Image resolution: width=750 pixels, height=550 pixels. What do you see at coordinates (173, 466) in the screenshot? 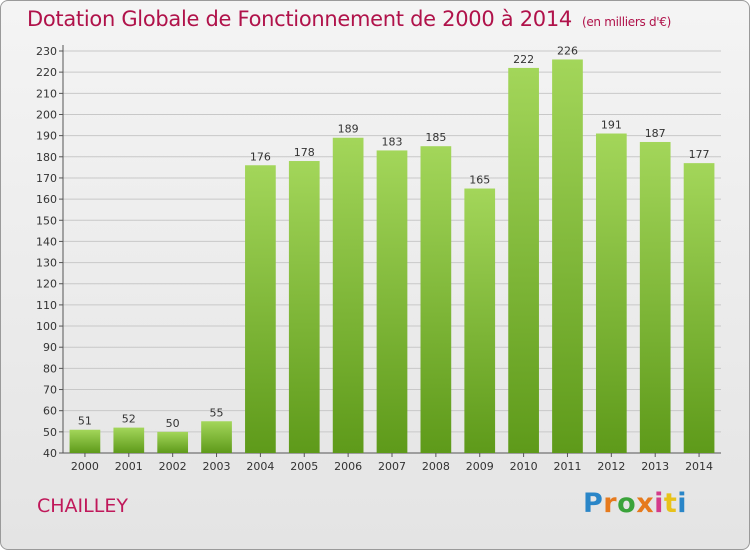
I see `x-tick-label: 2002` at bounding box center [173, 466].